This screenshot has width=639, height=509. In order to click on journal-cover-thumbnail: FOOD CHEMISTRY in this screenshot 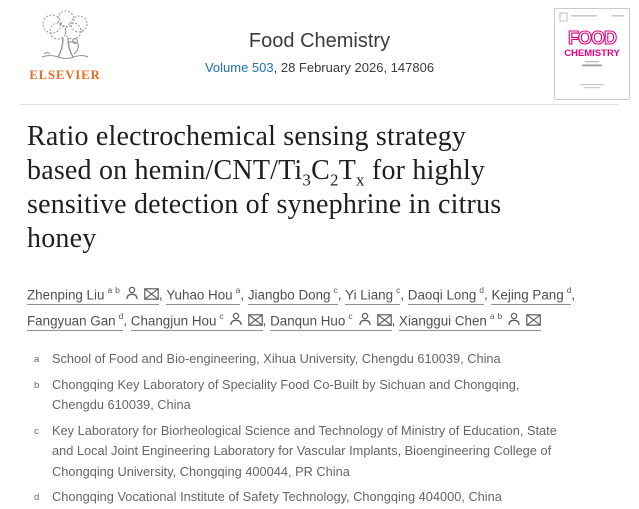, I will do `click(592, 54)`.